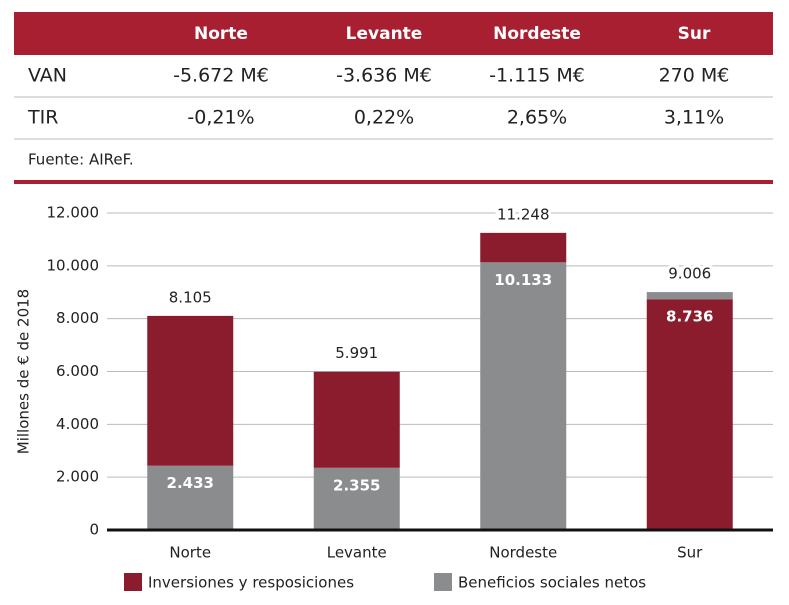 The image size is (789, 605). I want to click on y-tick-label: 2.000, so click(77, 477).